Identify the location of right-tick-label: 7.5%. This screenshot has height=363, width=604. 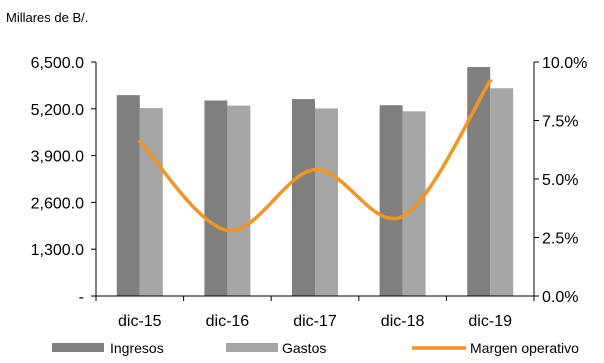
(560, 122).